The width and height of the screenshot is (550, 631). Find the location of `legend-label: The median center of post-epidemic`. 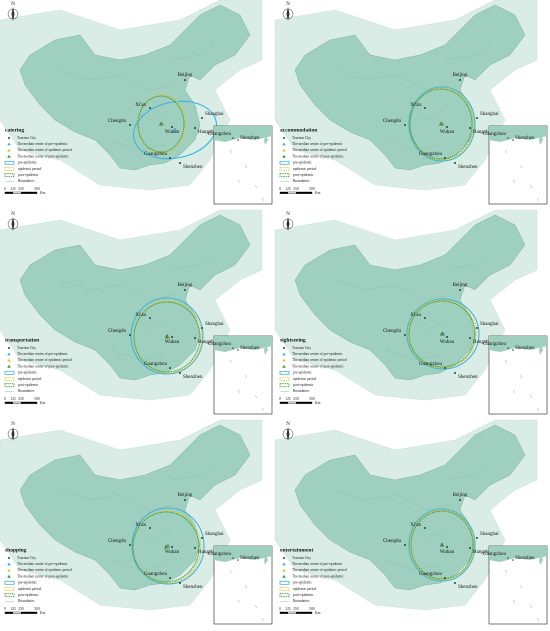

legend-label: The median center of post-epidemic is located at coordinates (318, 156).